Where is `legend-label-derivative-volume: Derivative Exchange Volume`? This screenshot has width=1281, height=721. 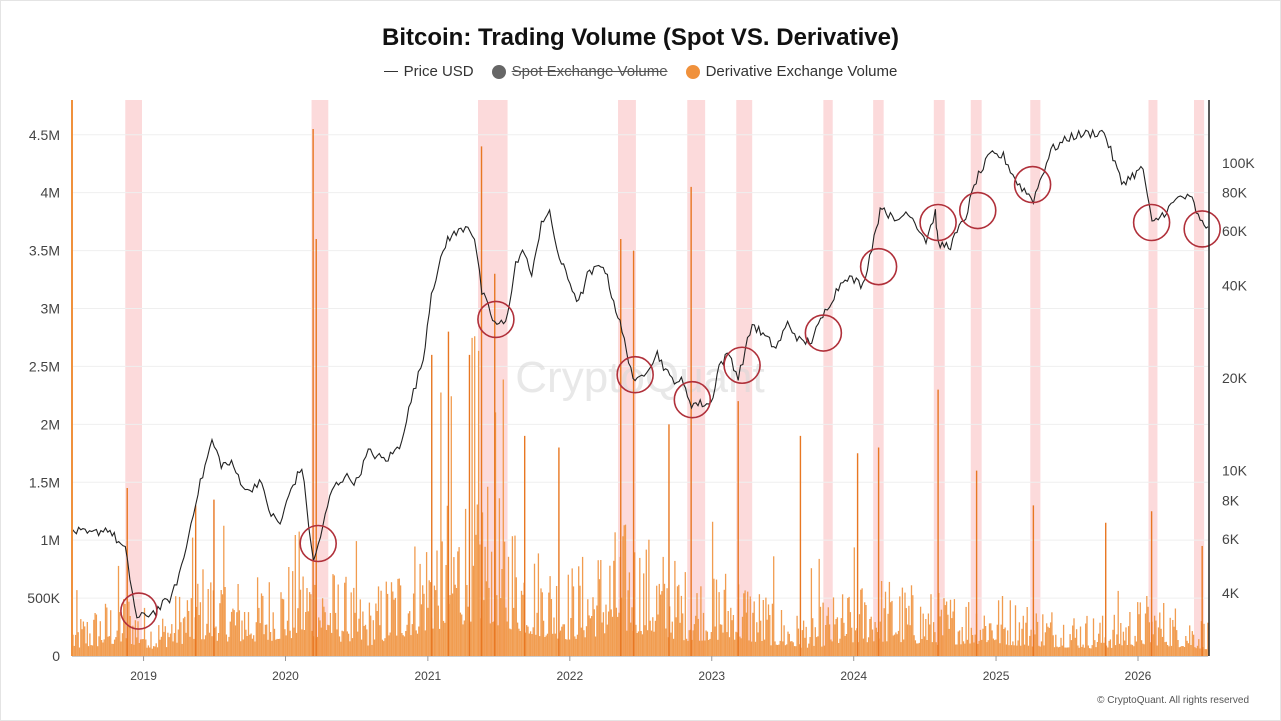
legend-label-derivative-volume: Derivative Exchange Volume is located at coordinates (801, 71).